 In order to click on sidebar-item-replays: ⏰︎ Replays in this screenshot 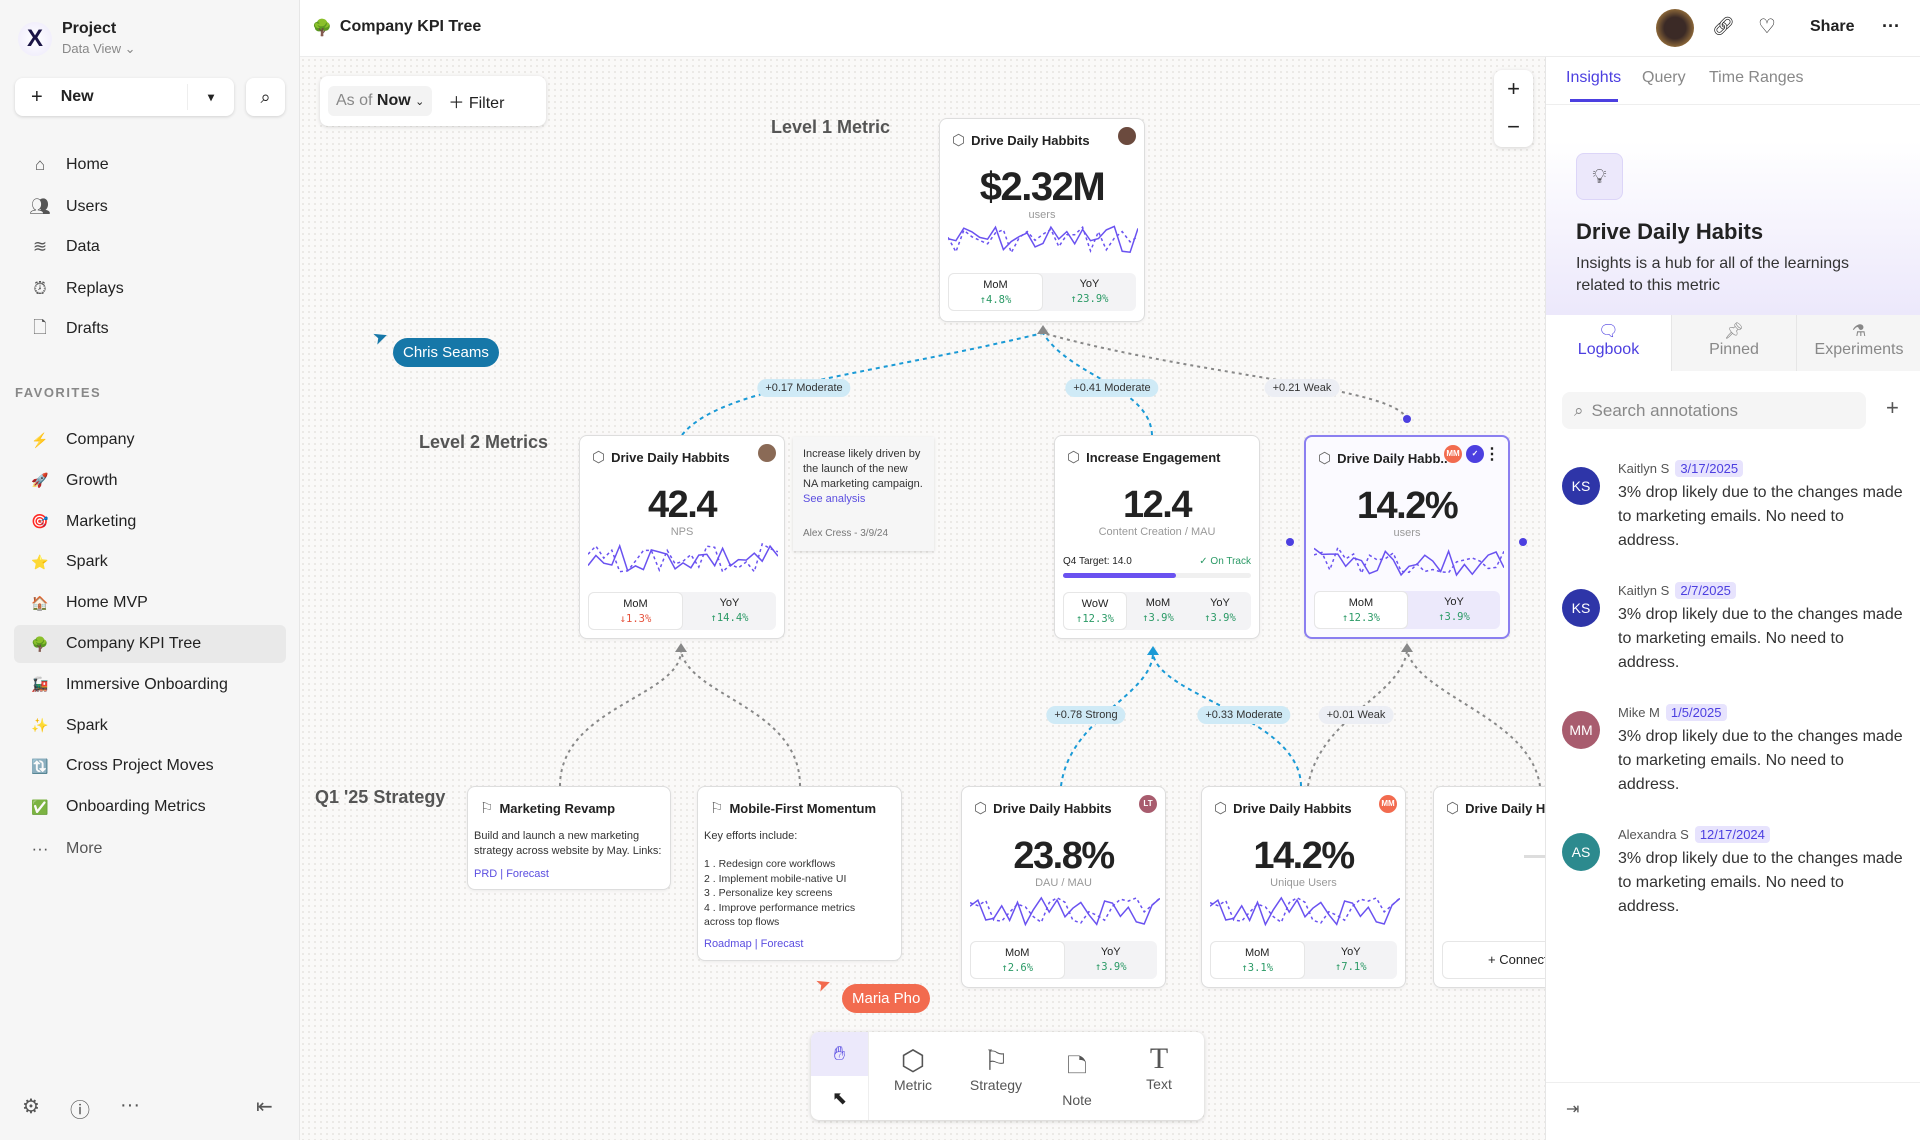, I will do `click(150, 289)`.